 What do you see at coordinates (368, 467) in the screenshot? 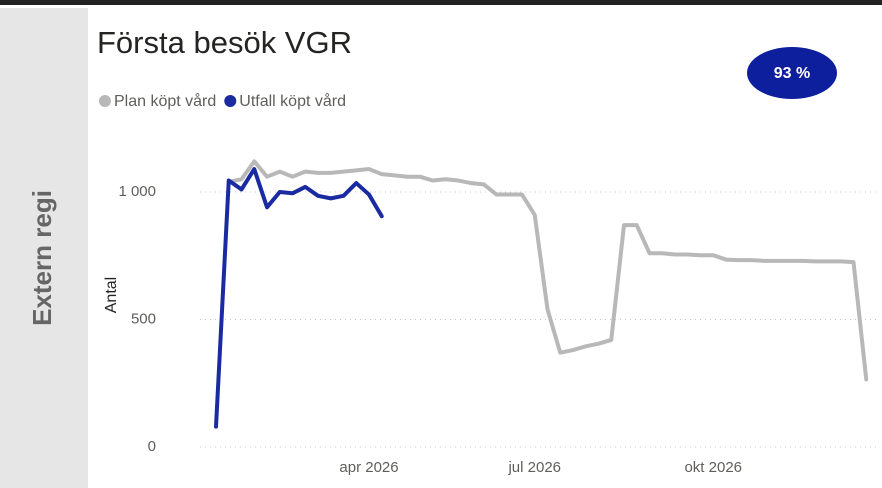
I see `x-tick-label: apr 2026` at bounding box center [368, 467].